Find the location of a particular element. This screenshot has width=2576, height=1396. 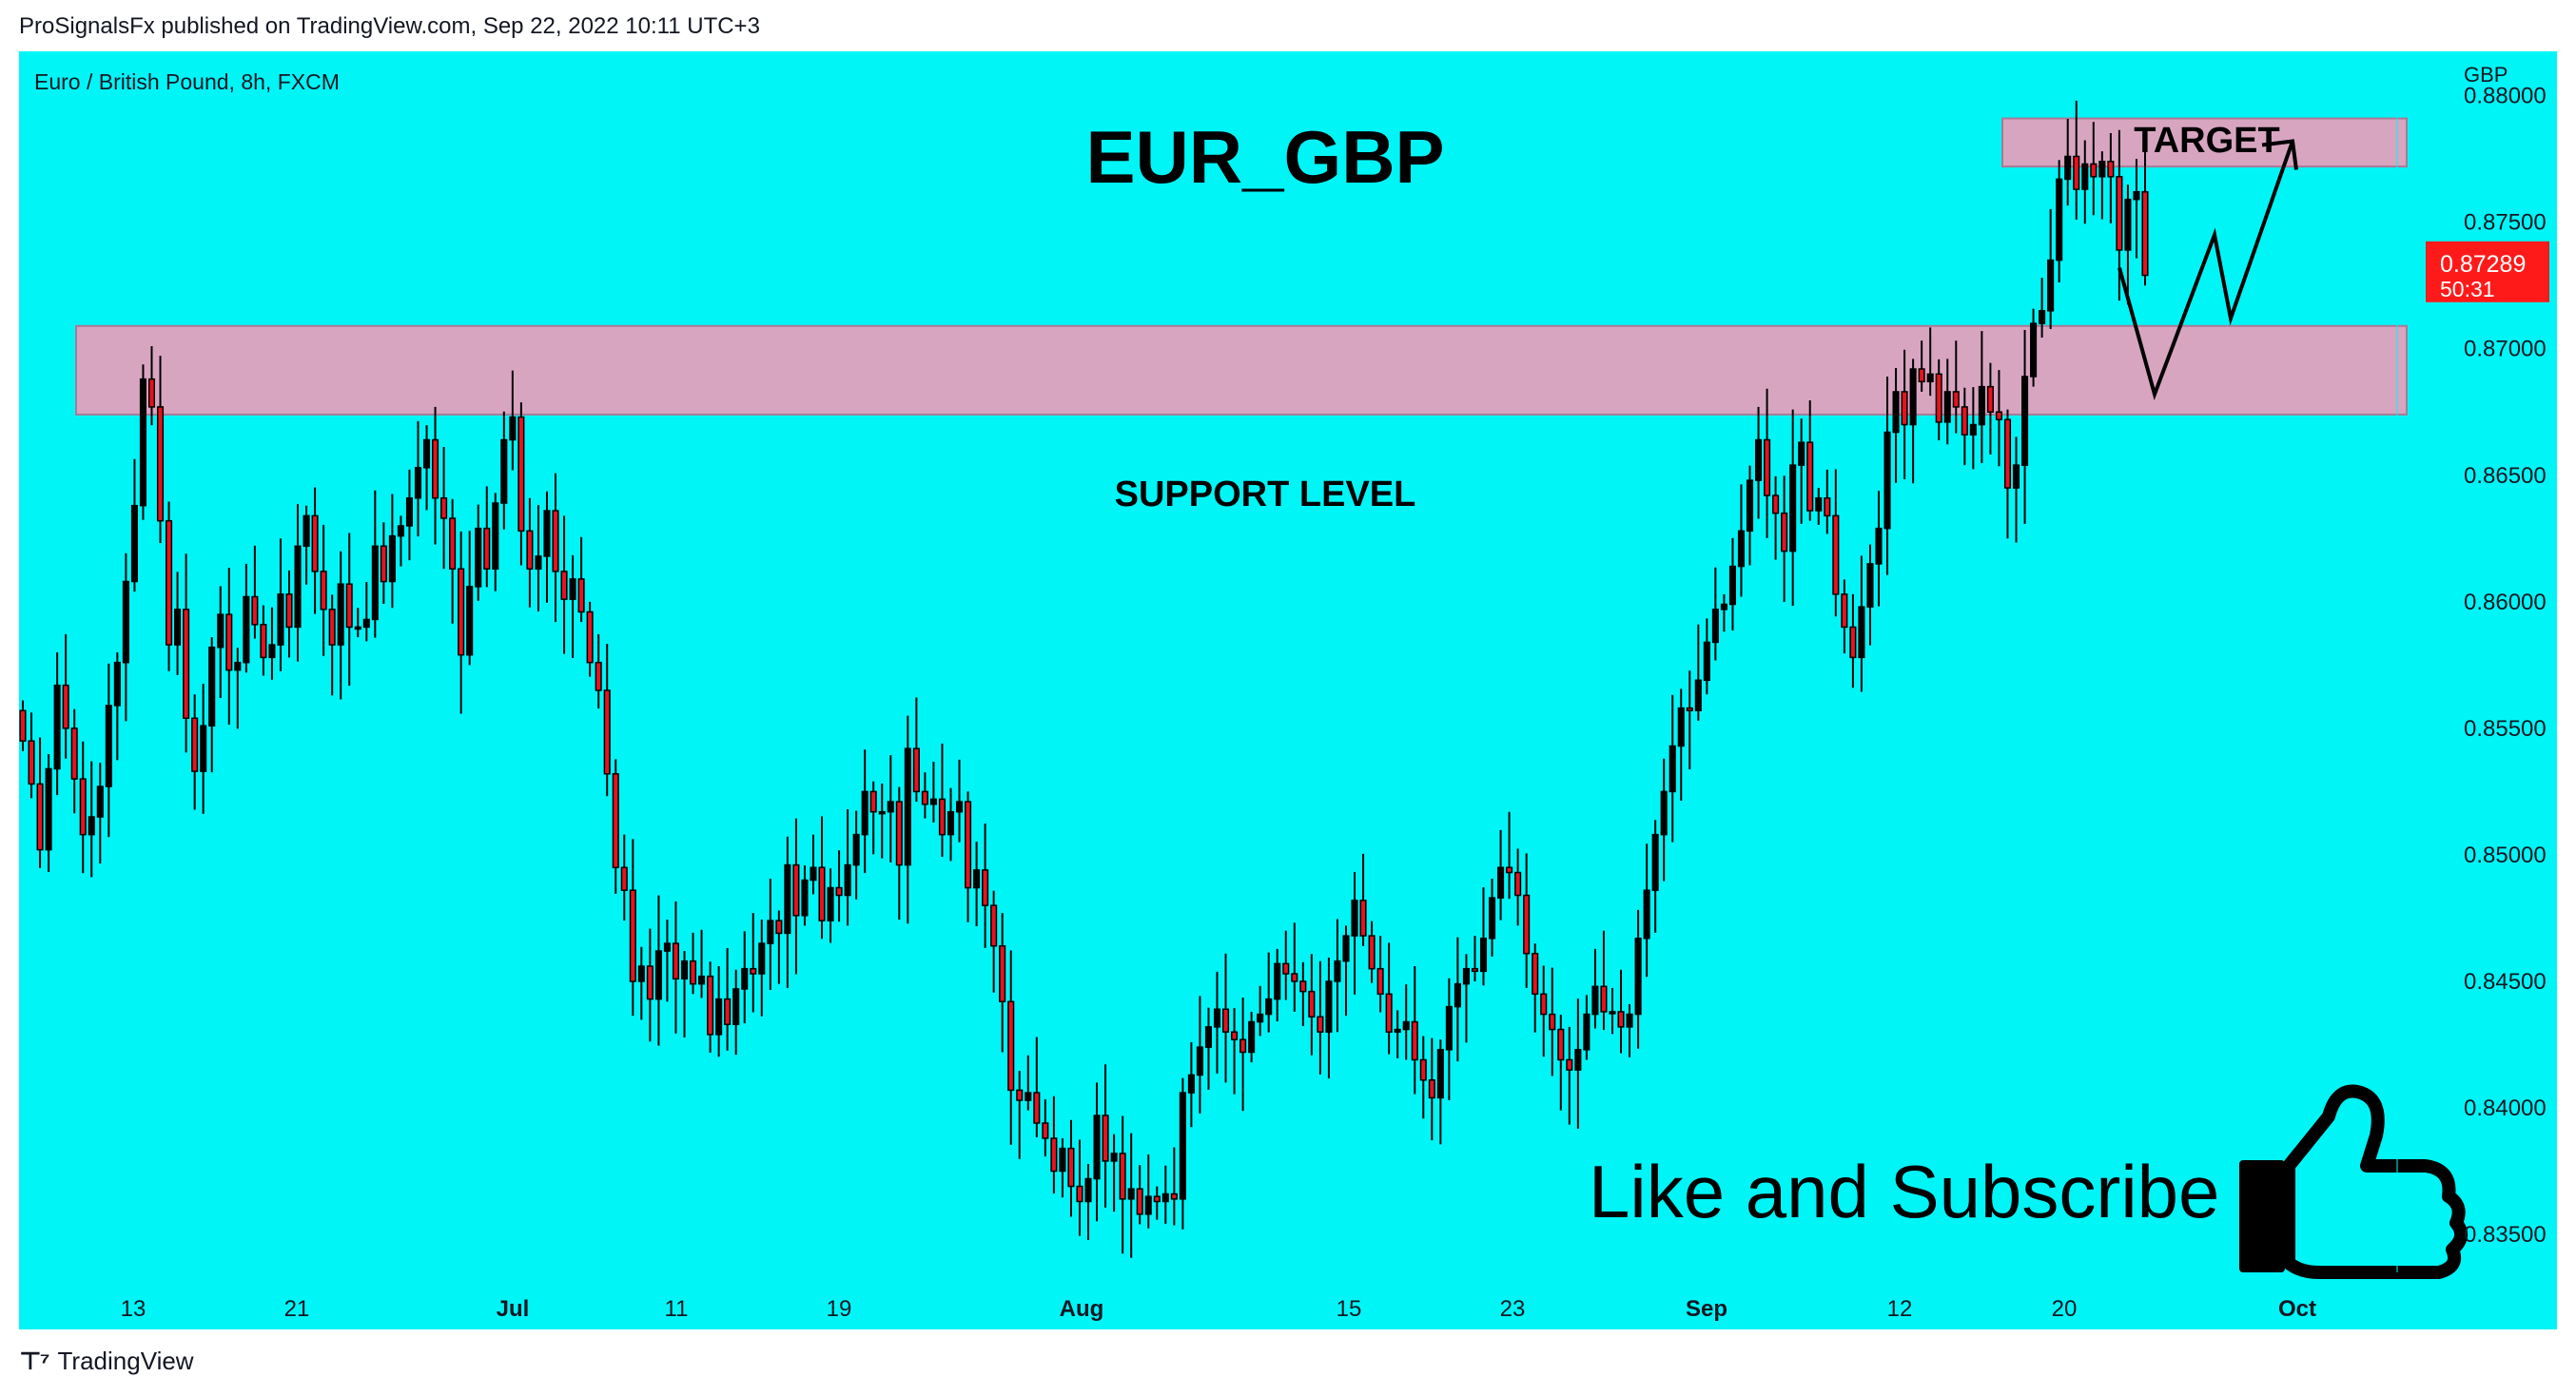

current-price-tag is located at coordinates (2487, 271).